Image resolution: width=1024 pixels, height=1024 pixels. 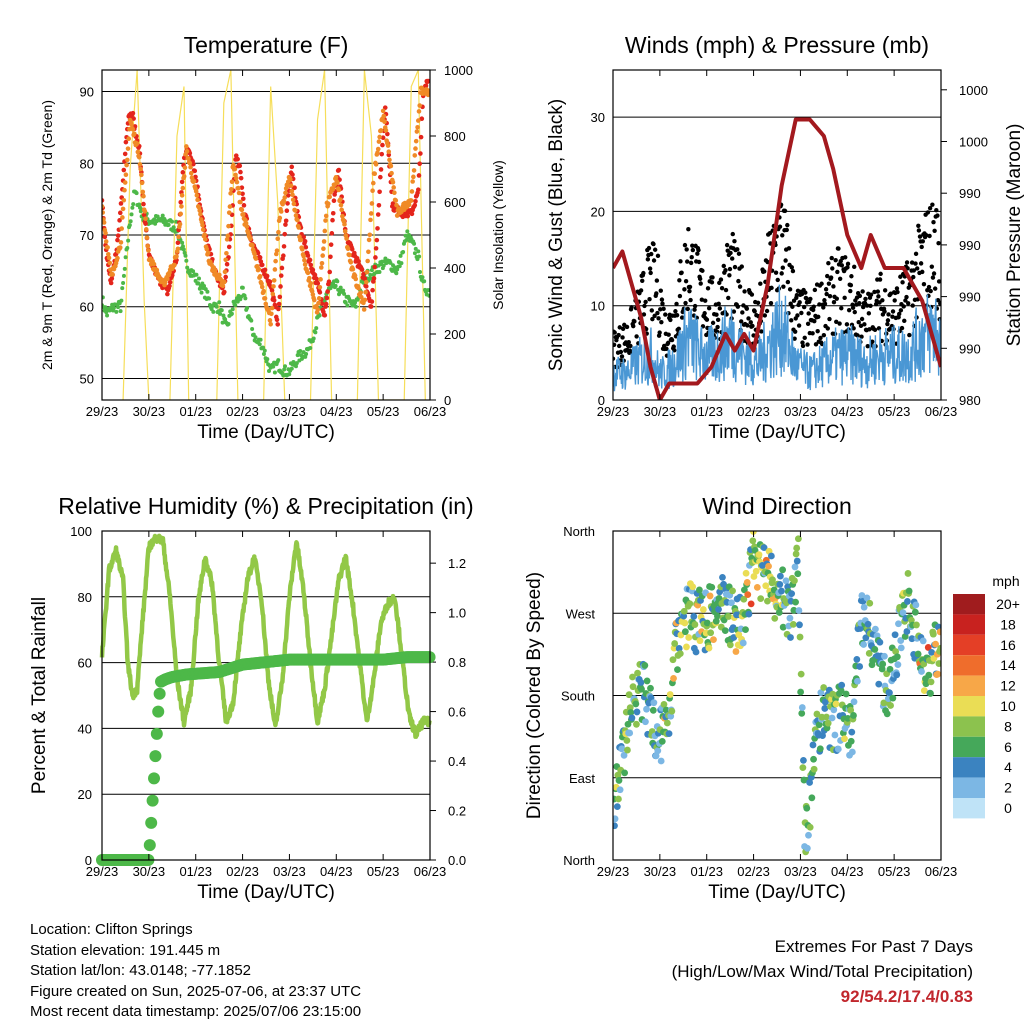 I want to click on y2-tick-label: 1.0, so click(x=457, y=613).